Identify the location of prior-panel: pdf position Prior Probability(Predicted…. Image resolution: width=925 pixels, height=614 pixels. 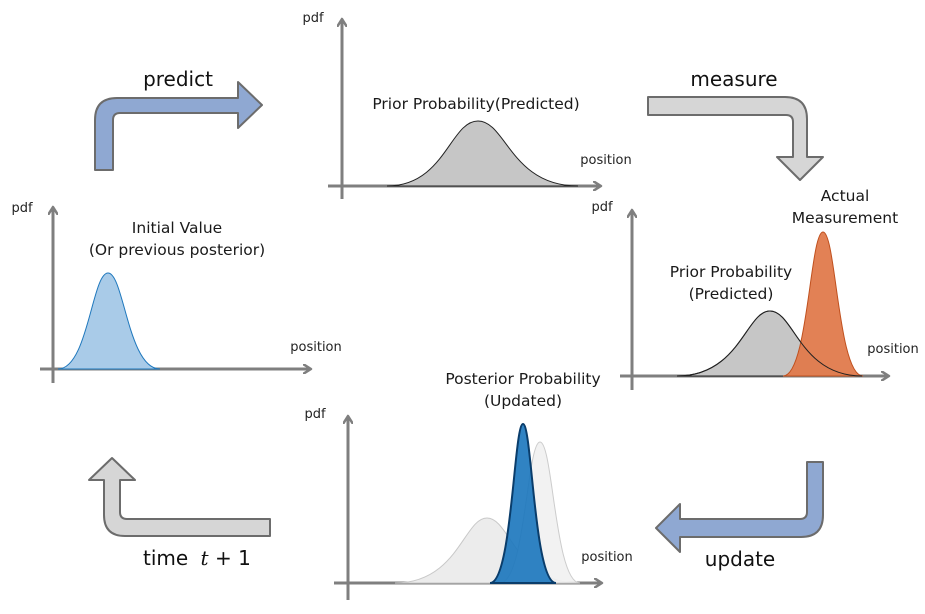
(467, 105).